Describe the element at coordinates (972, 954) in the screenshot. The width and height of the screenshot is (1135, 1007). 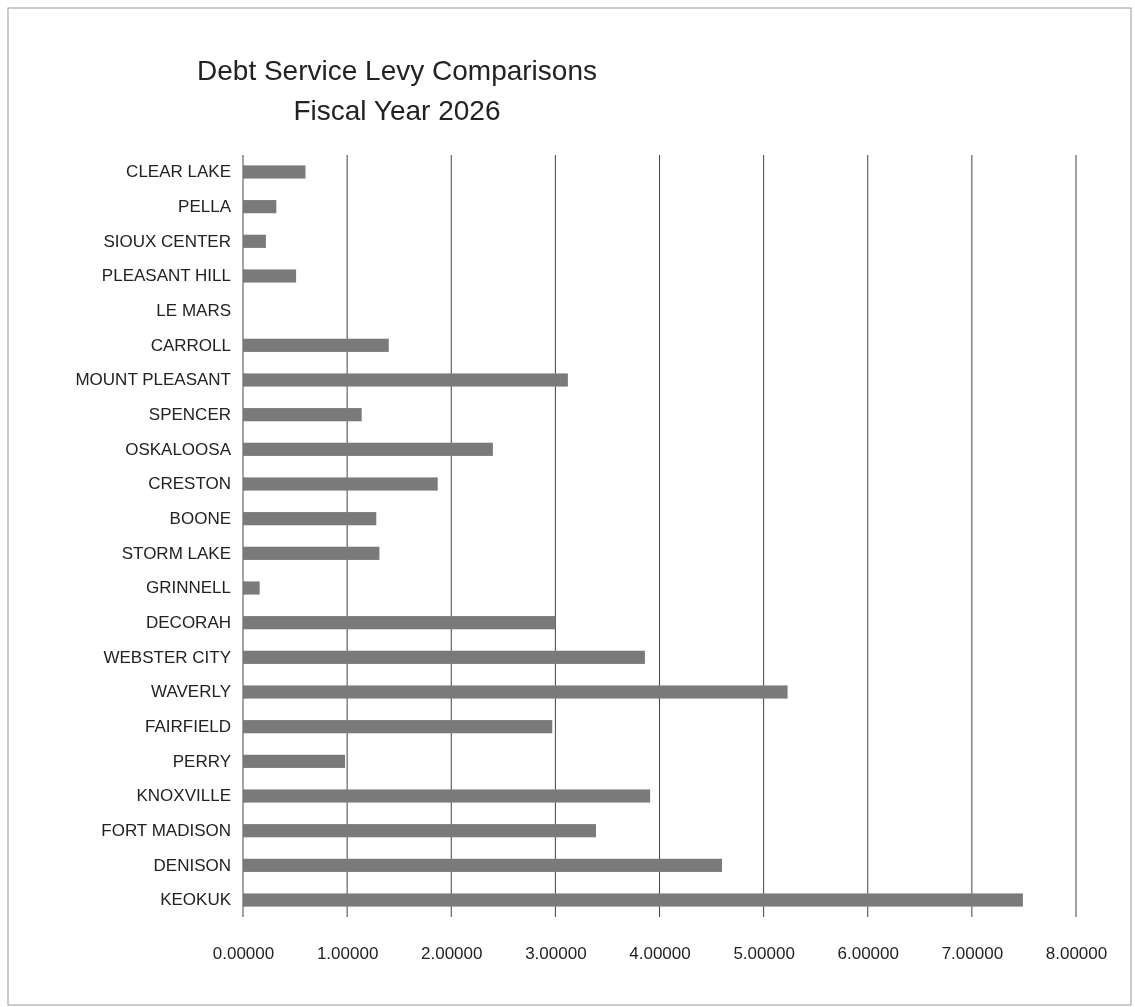
I see `x-tick-label: 7.00000` at that location.